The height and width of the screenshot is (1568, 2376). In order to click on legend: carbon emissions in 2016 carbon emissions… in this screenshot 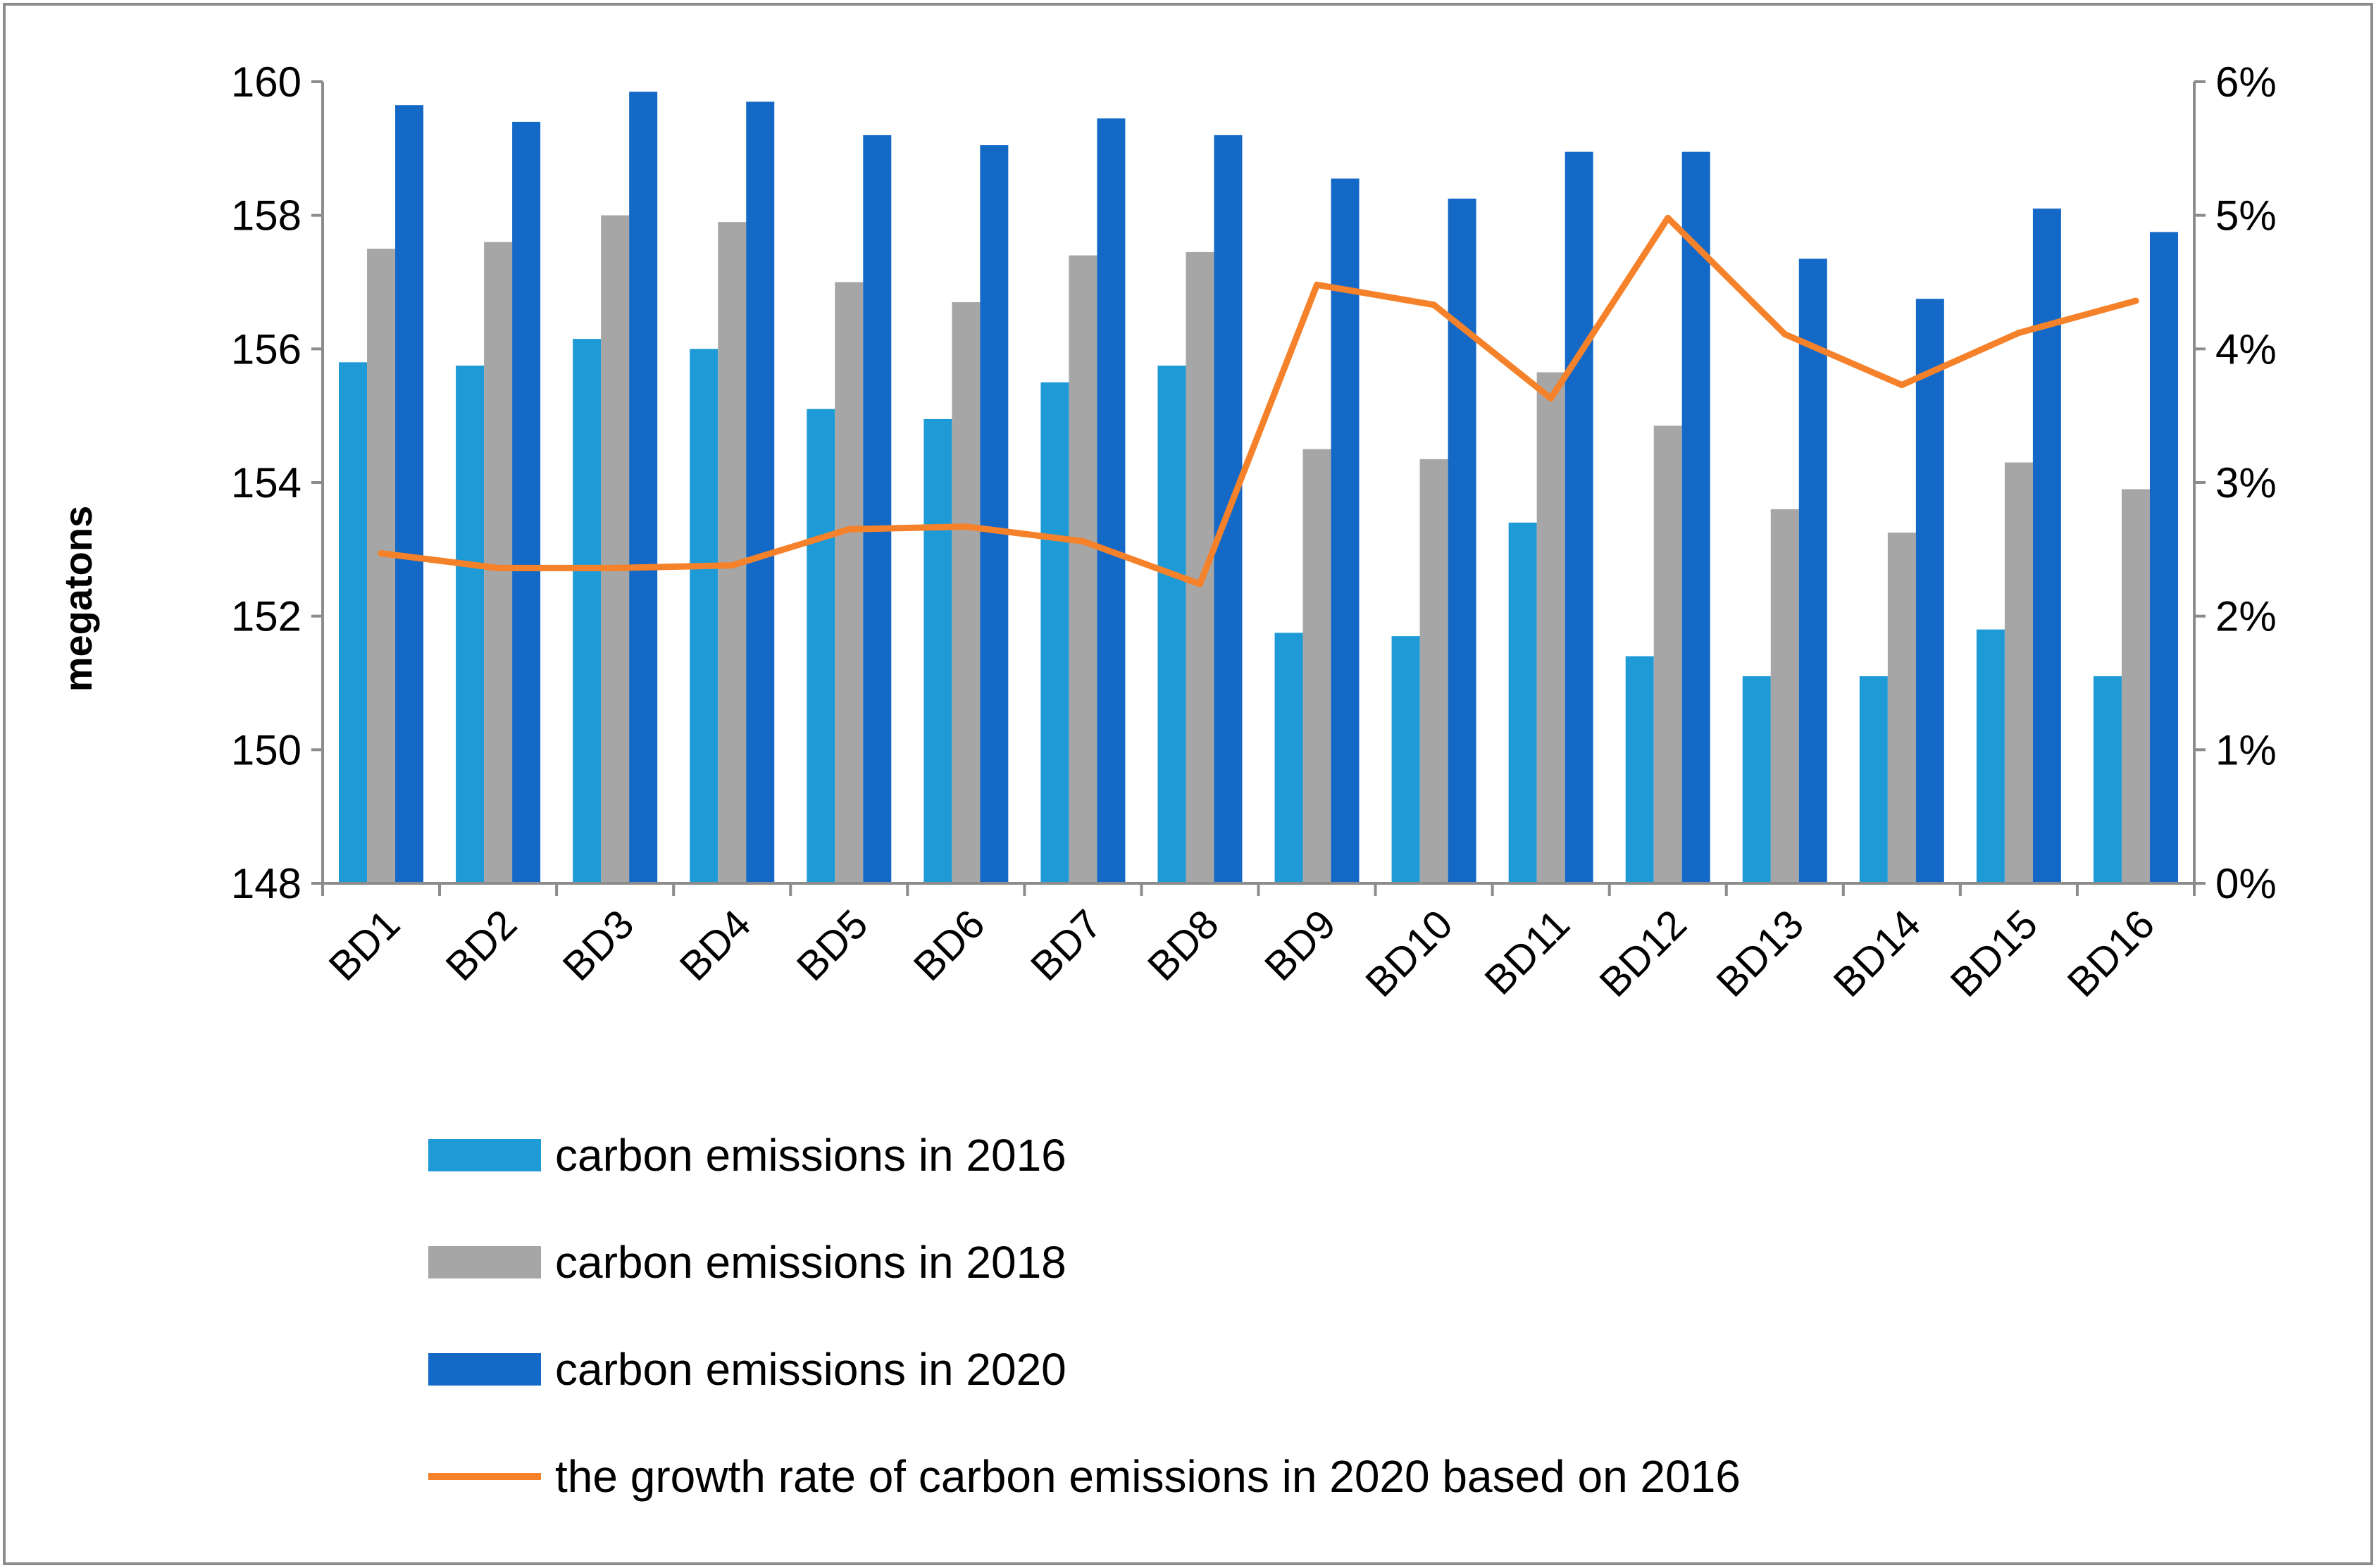, I will do `click(1084, 1316)`.